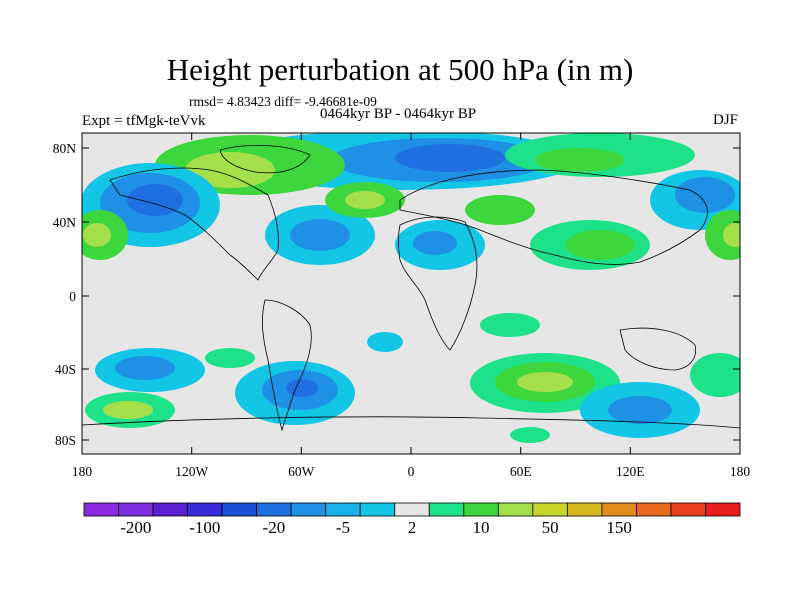  I want to click on colorbar-label: -100, so click(205, 527).